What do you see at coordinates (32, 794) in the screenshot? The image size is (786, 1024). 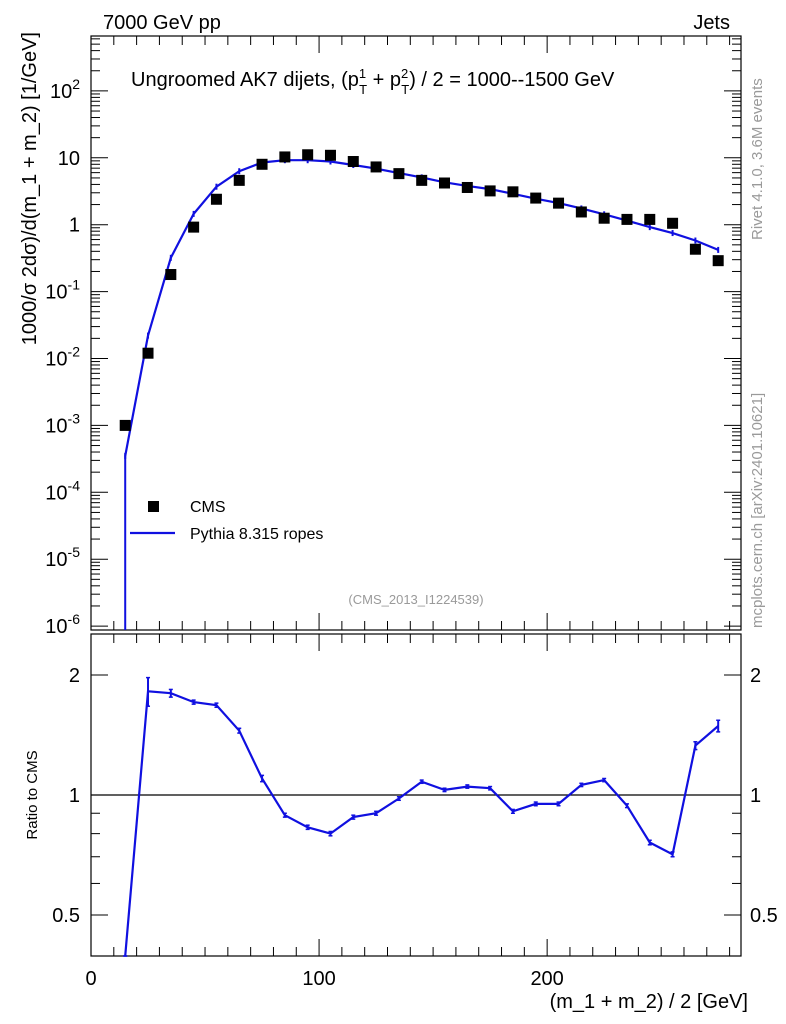 I see `ratio-y-axis-label: Ratio to CMS` at bounding box center [32, 794].